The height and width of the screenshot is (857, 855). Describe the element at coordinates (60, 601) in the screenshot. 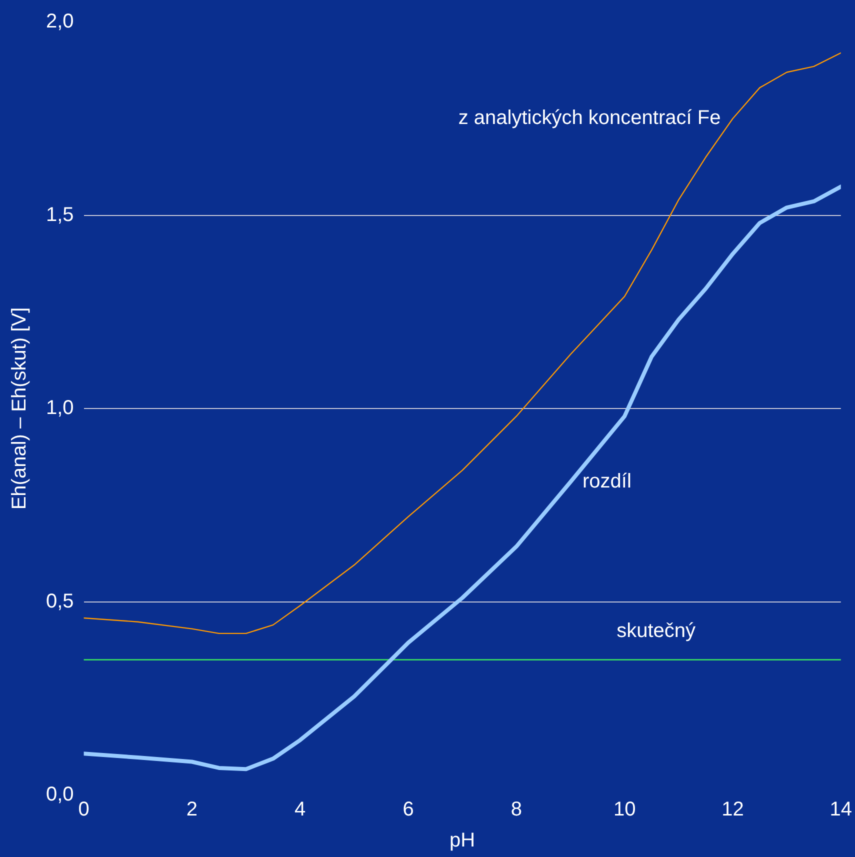

I see `y-tick-label: 0,5` at that location.